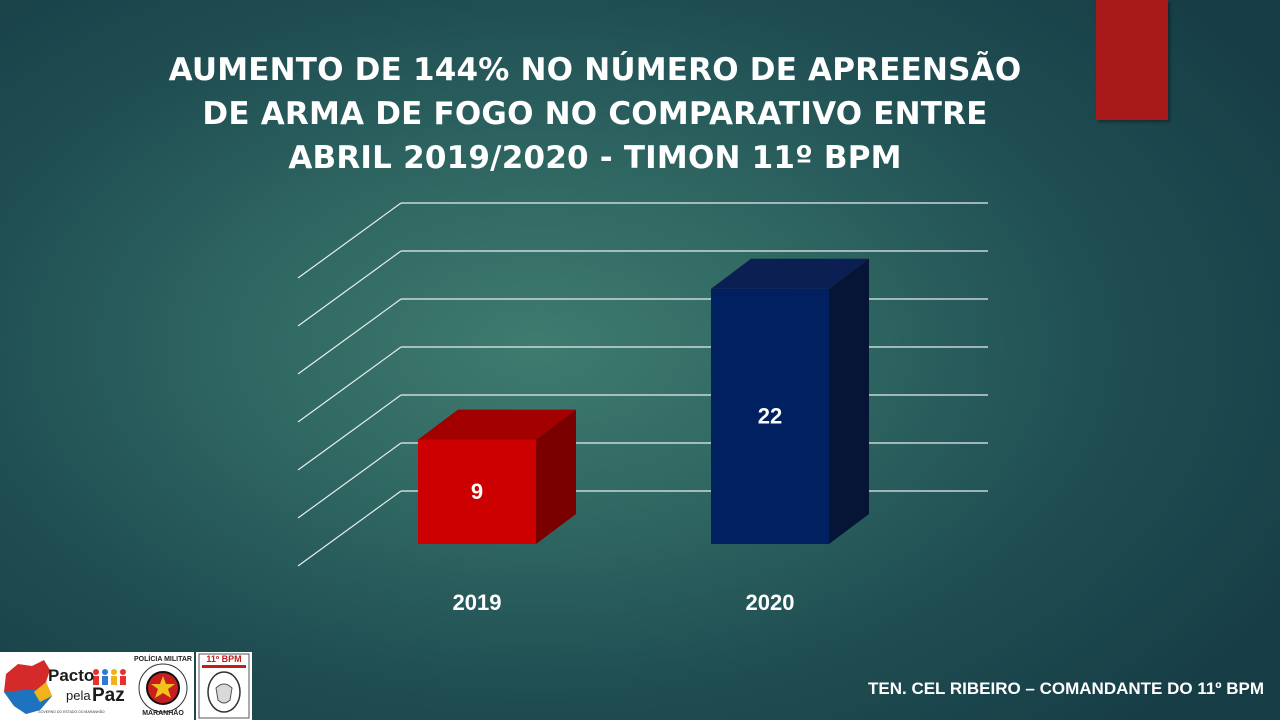  What do you see at coordinates (78, 695) in the screenshot?
I see `pela-word: pela` at bounding box center [78, 695].